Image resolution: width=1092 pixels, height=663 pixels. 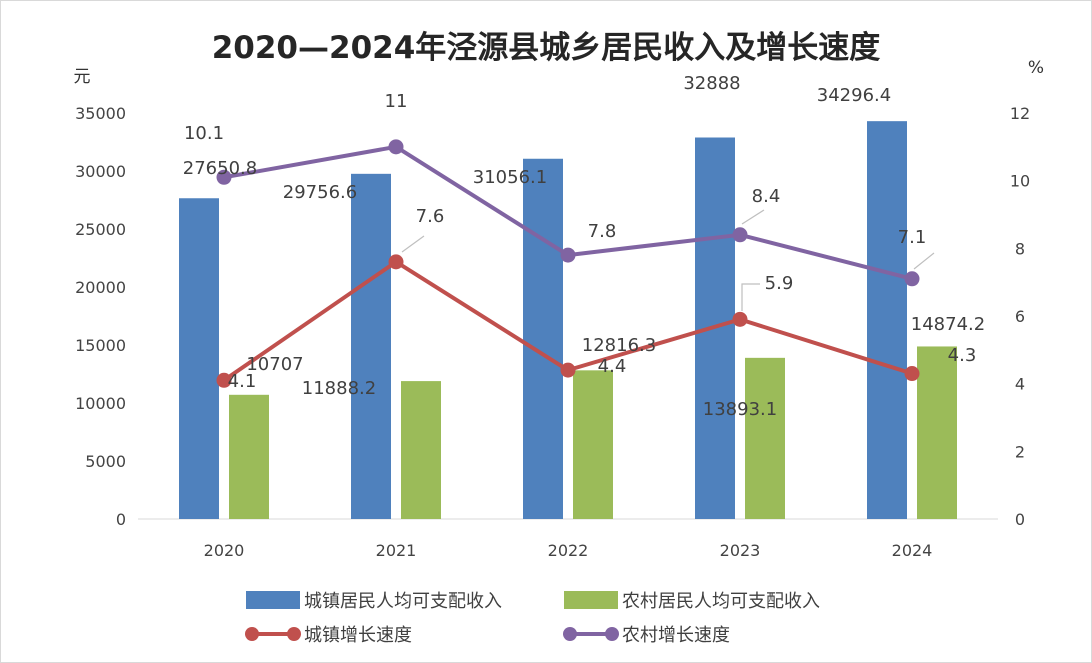 I want to click on legend-label: 城镇增长速度, so click(x=358, y=635).